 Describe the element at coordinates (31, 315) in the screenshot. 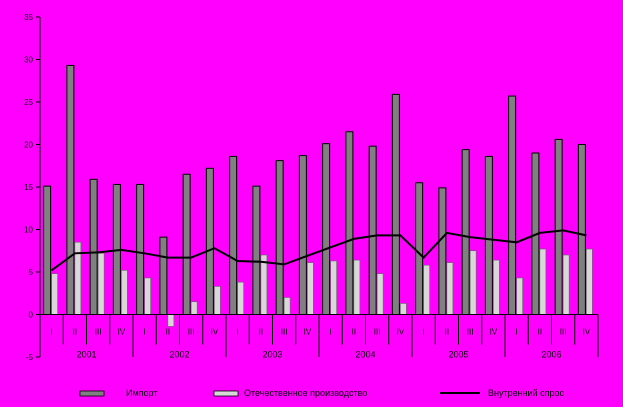

I see `y-tick-label: 0` at that location.